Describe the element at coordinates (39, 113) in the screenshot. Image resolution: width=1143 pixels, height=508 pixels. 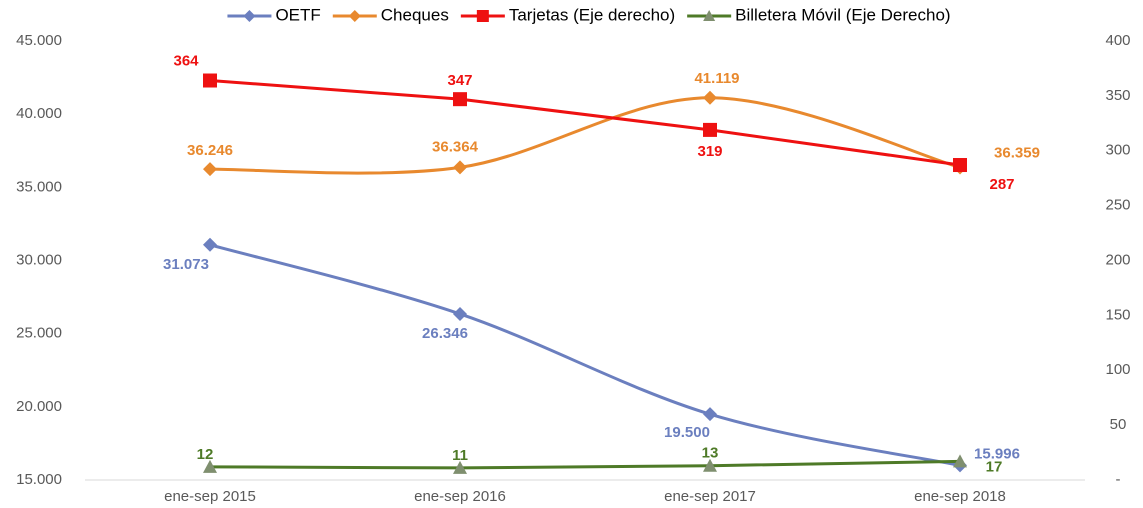
I see `y-tick-label: 40.000` at that location.